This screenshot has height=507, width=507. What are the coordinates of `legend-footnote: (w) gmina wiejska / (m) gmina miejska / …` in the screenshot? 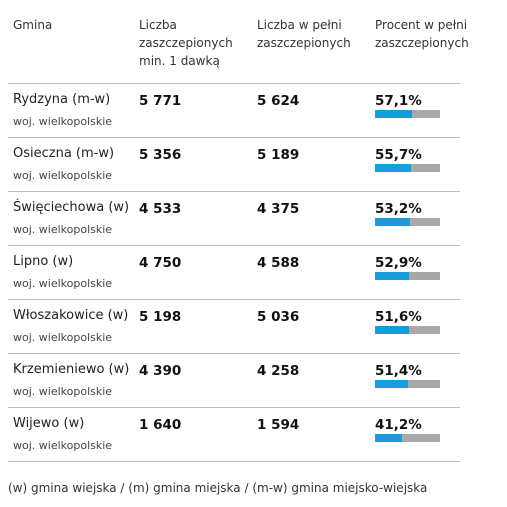 It's located at (218, 488).